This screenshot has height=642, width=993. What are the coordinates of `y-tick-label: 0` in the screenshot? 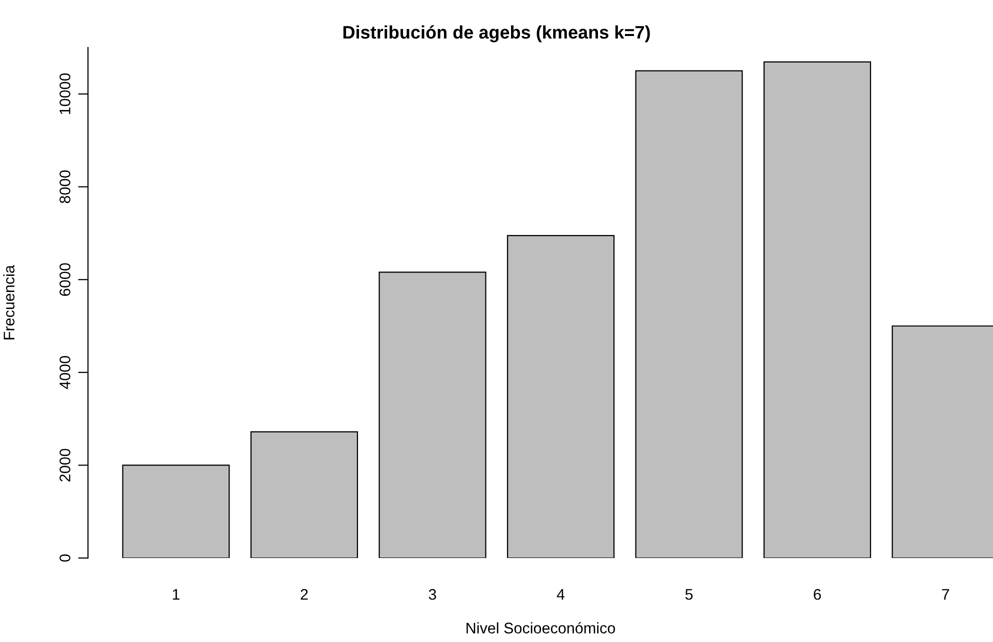 It's located at (65, 558).